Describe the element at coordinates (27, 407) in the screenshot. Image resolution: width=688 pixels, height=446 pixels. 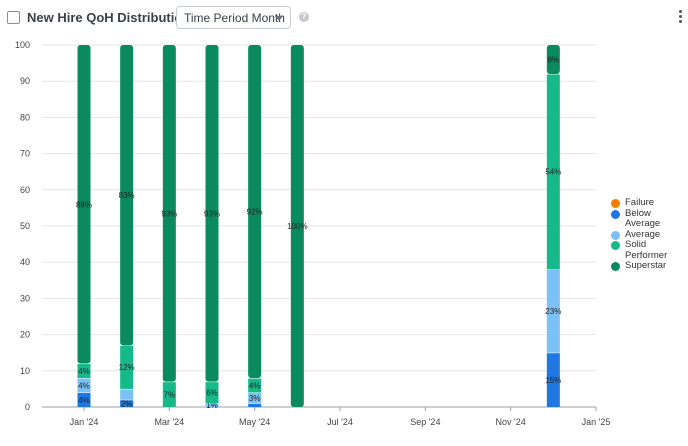
I see `y-tick-label: 0` at that location.